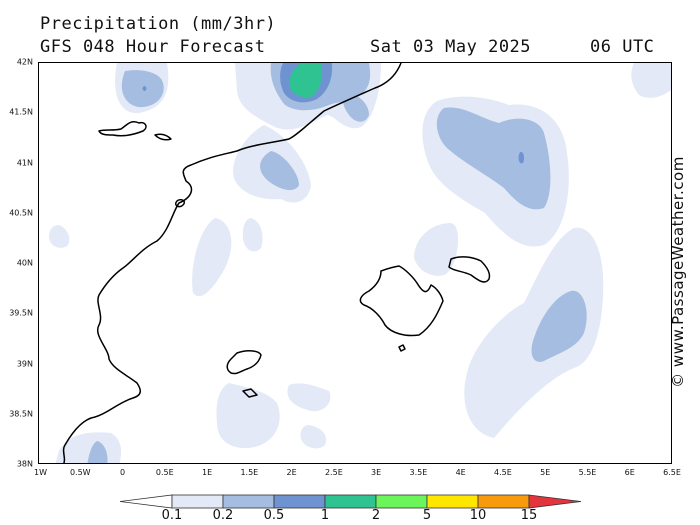  Describe the element at coordinates (24, 62) in the screenshot. I see `latitude-label: 42N` at that location.